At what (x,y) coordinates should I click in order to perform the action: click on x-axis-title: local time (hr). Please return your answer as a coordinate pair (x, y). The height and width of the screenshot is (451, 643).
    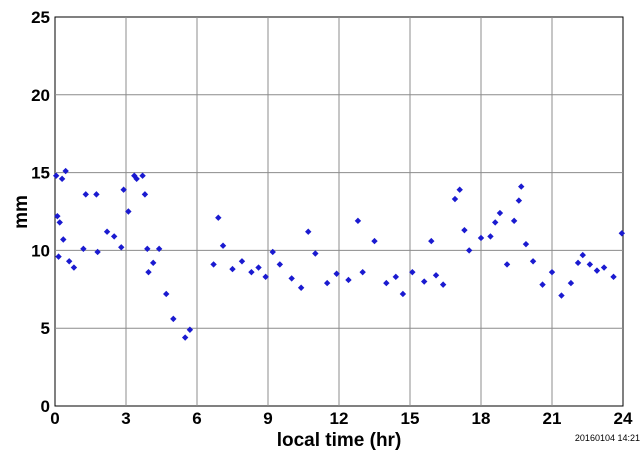
    Looking at the image, I should click on (339, 440).